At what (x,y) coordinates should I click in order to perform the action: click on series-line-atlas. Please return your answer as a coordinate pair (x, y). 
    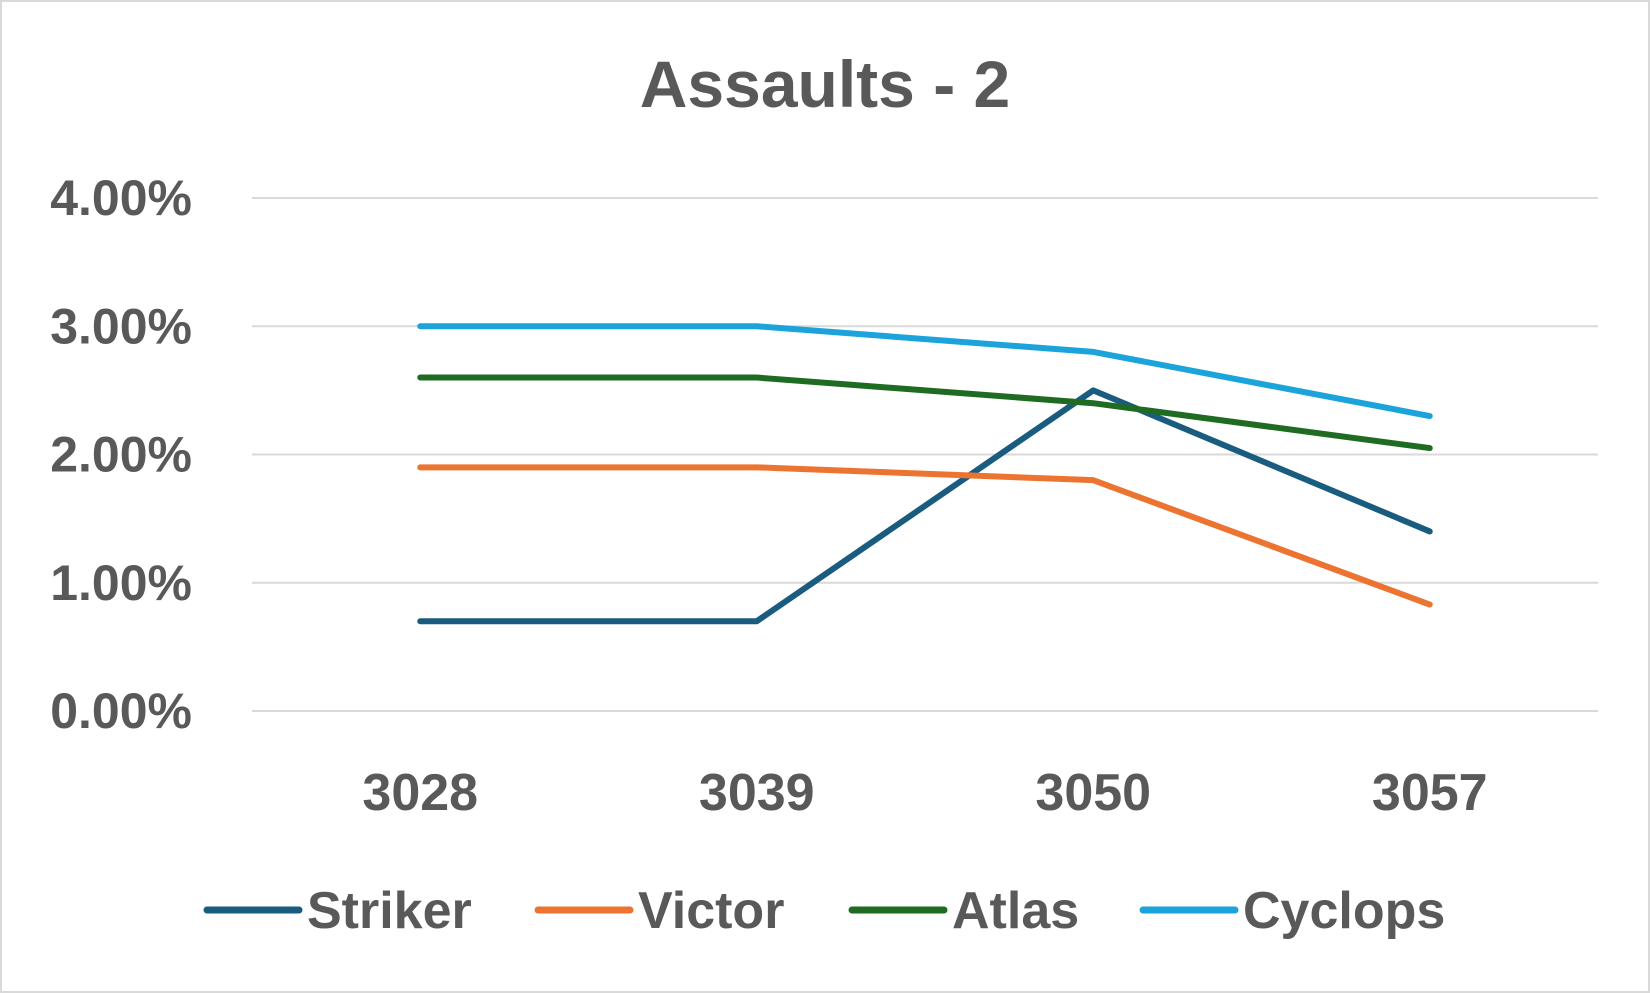
    Looking at the image, I should click on (925, 413).